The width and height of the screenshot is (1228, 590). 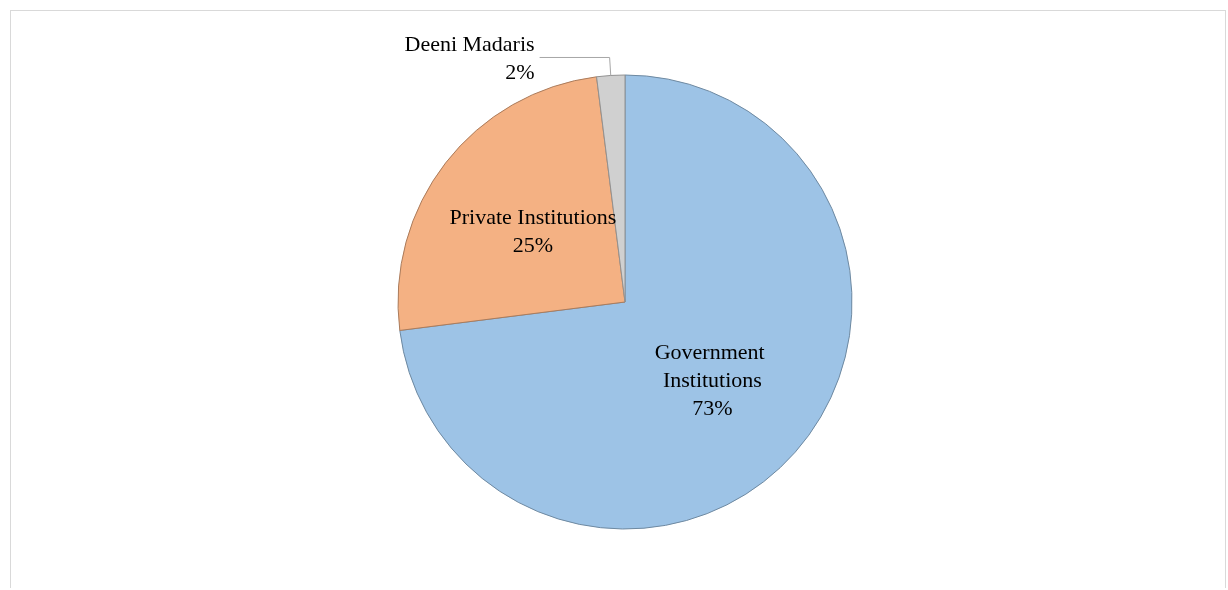 What do you see at coordinates (533, 245) in the screenshot?
I see `data-label: 25%` at bounding box center [533, 245].